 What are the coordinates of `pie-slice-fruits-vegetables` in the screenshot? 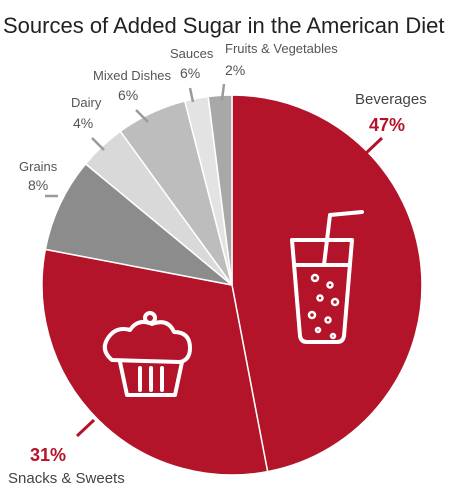 It's located at (220, 190).